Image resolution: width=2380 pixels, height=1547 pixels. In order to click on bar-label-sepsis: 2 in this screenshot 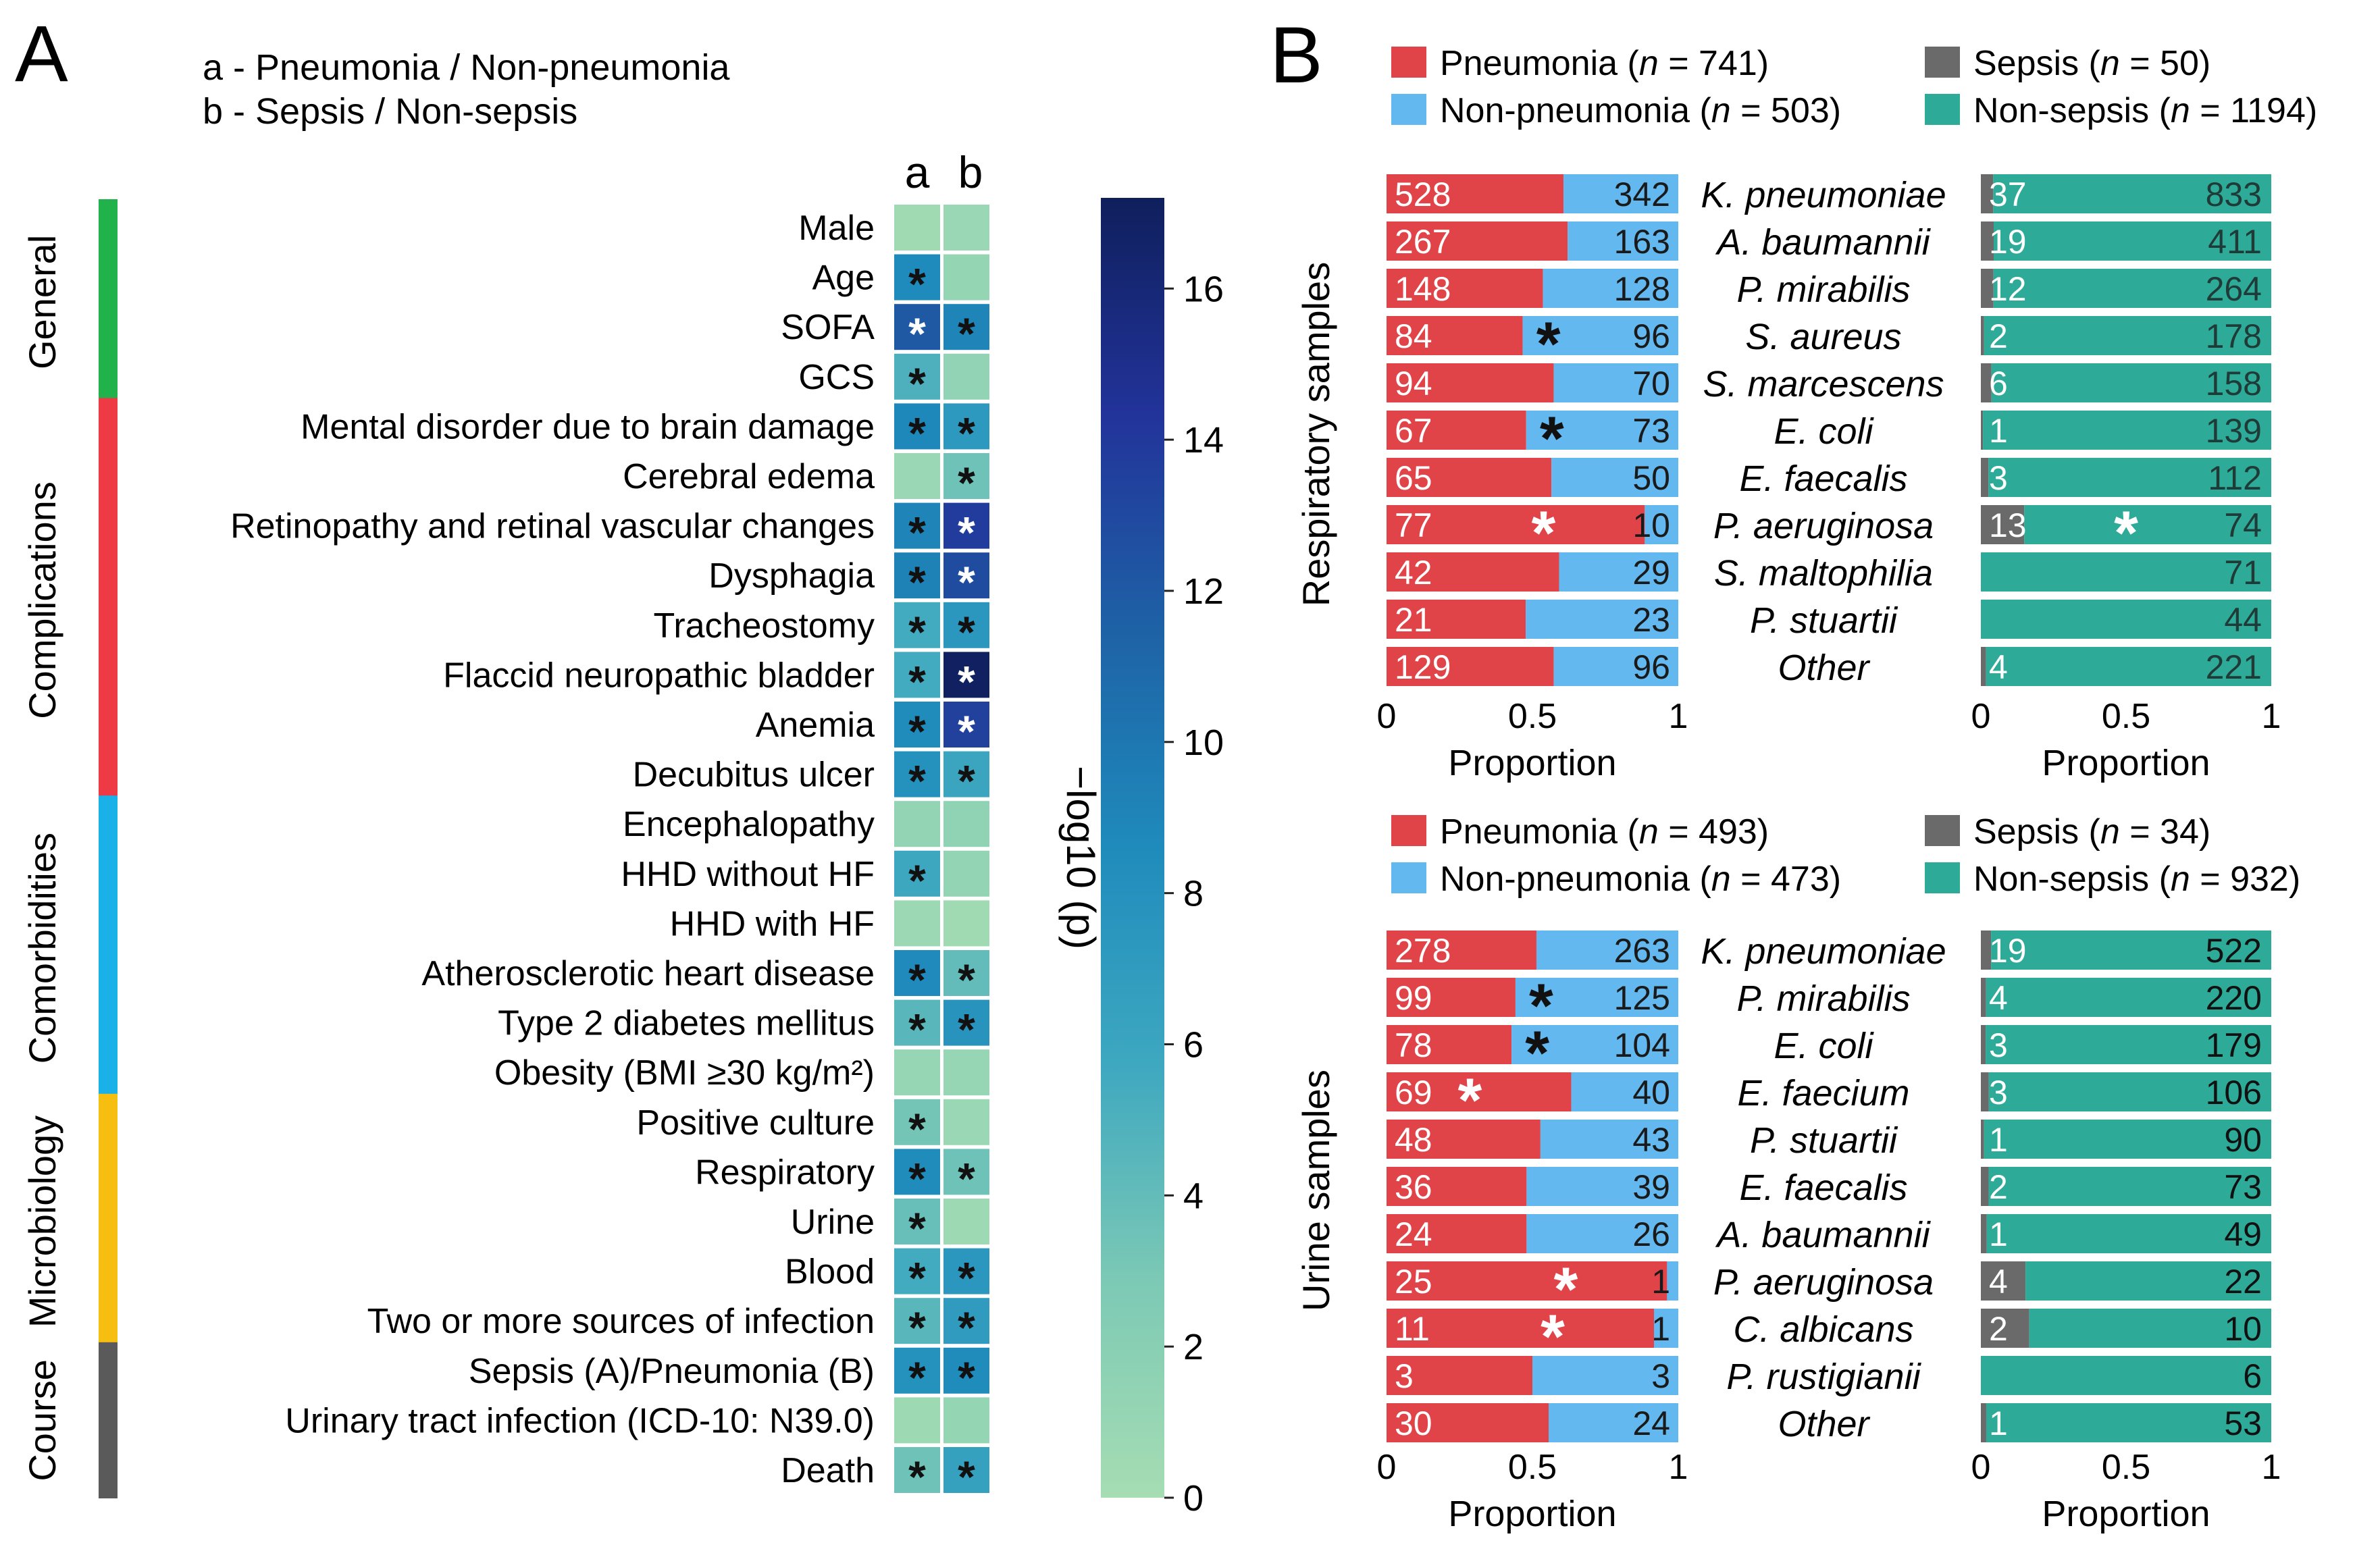, I will do `click(1998, 1329)`.